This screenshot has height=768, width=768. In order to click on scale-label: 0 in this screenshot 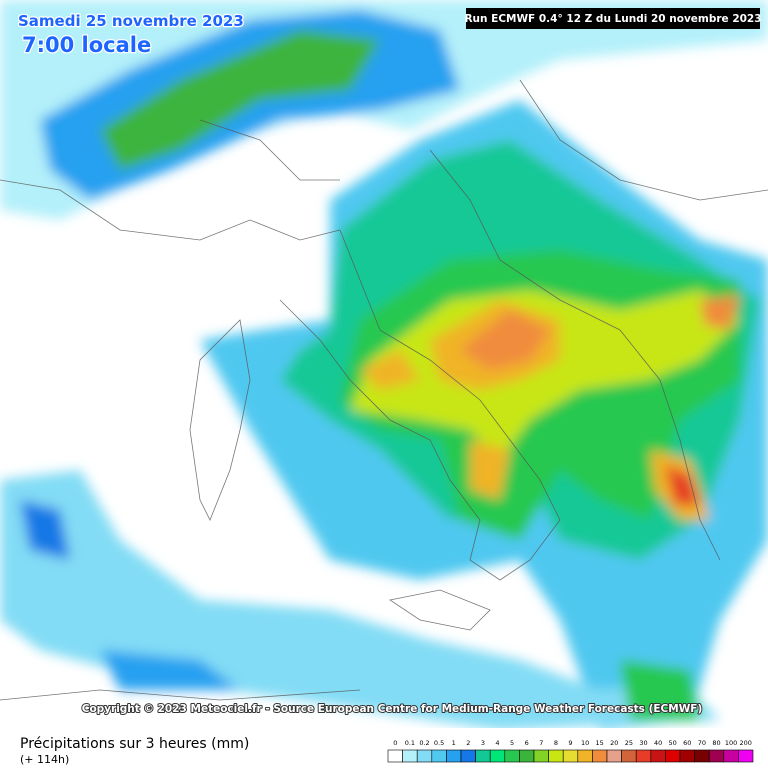, I will do `click(395, 743)`.